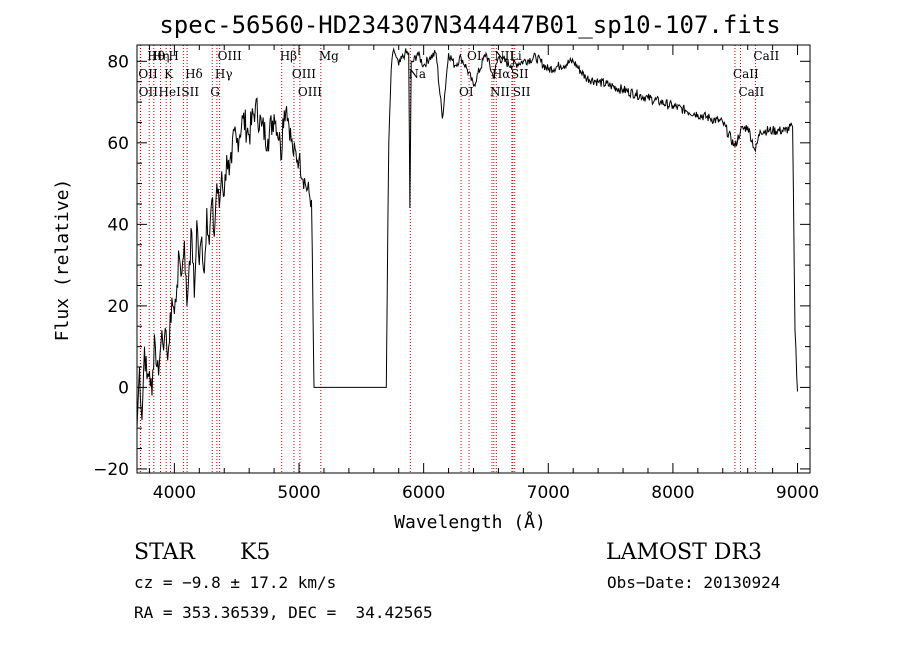 This screenshot has height=649, width=900. I want to click on line-label-11: G, so click(215, 92).